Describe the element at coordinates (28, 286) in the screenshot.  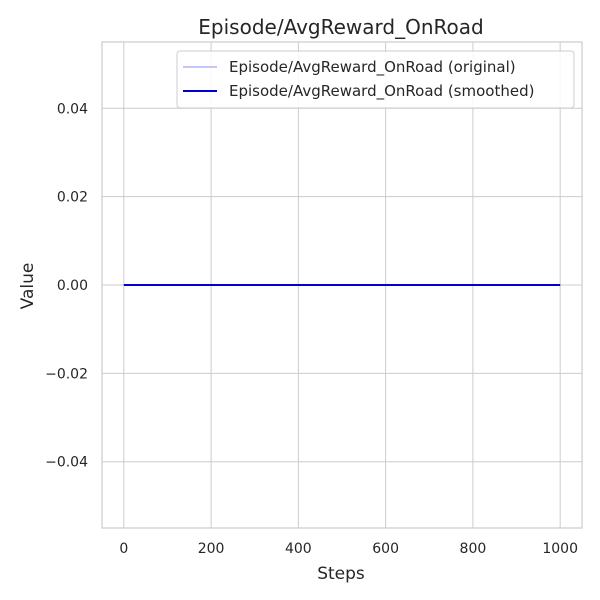
I see `y-axis-label: Value` at that location.